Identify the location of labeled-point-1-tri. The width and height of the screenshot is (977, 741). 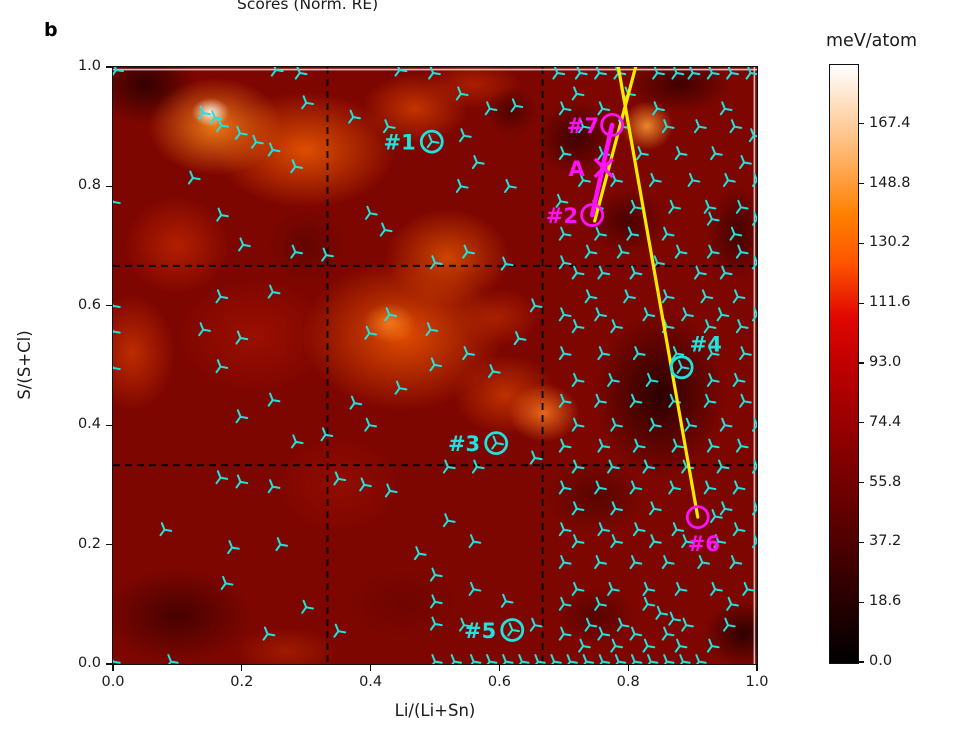
(433, 140).